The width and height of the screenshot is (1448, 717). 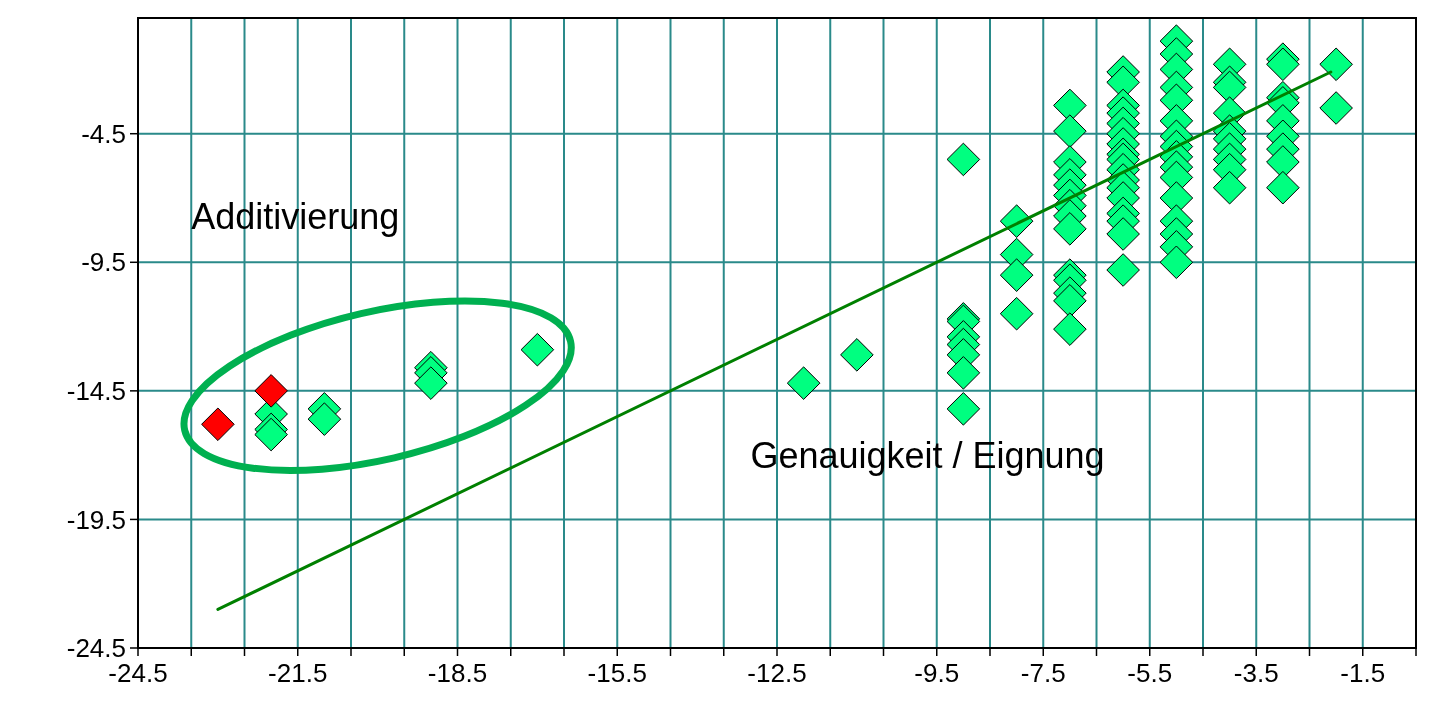 I want to click on y-tick-label: -14.5, so click(x=96, y=390).